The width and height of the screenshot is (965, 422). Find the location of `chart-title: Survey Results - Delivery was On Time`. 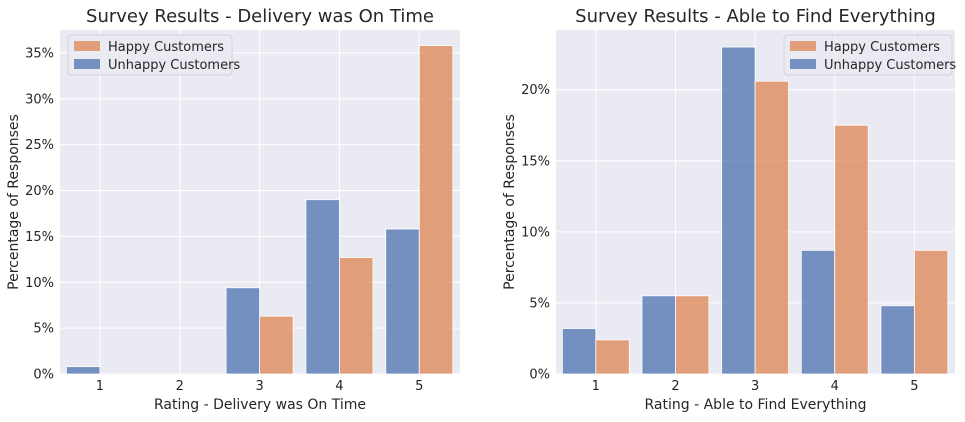

chart-title: Survey Results - Delivery was On Time is located at coordinates (260, 16).